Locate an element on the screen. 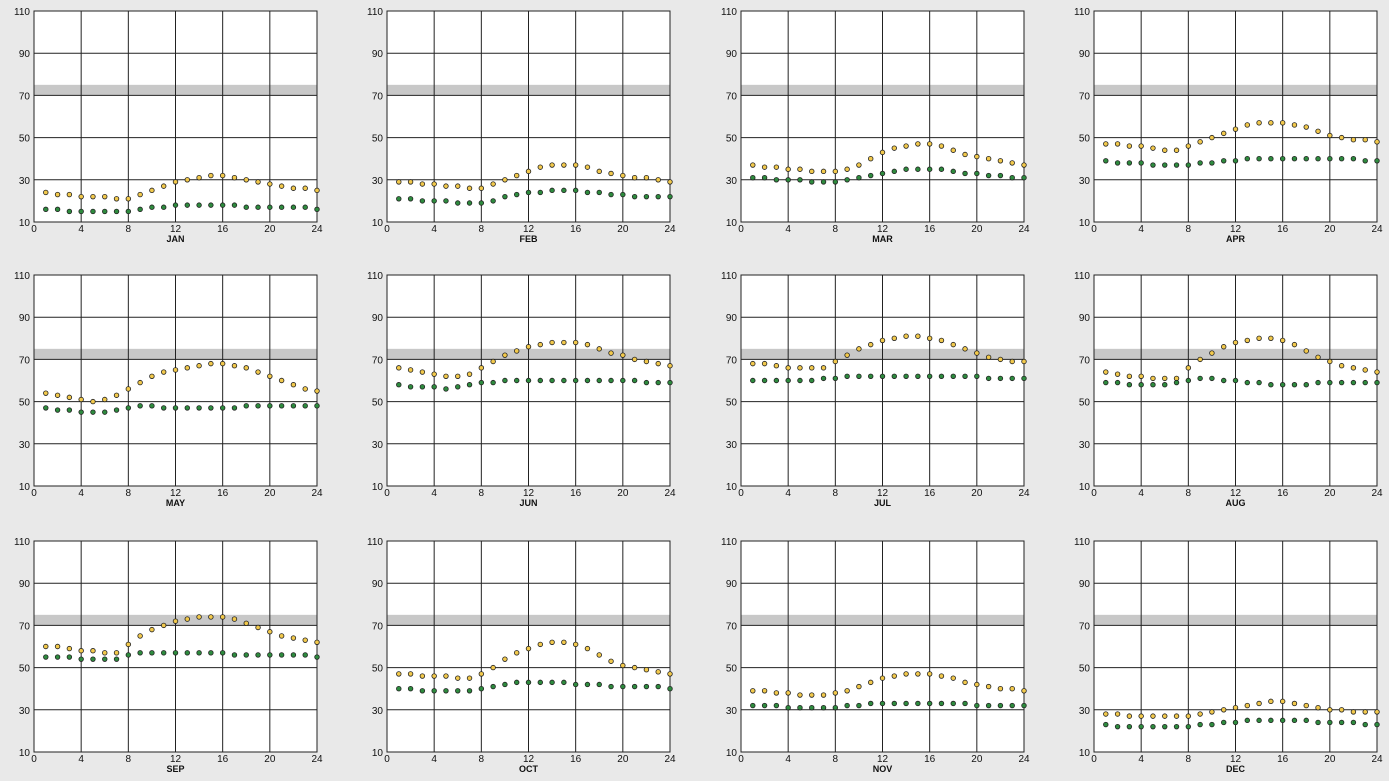 This screenshot has width=1389, height=781. x-tick-label: 0 is located at coordinates (387, 759).